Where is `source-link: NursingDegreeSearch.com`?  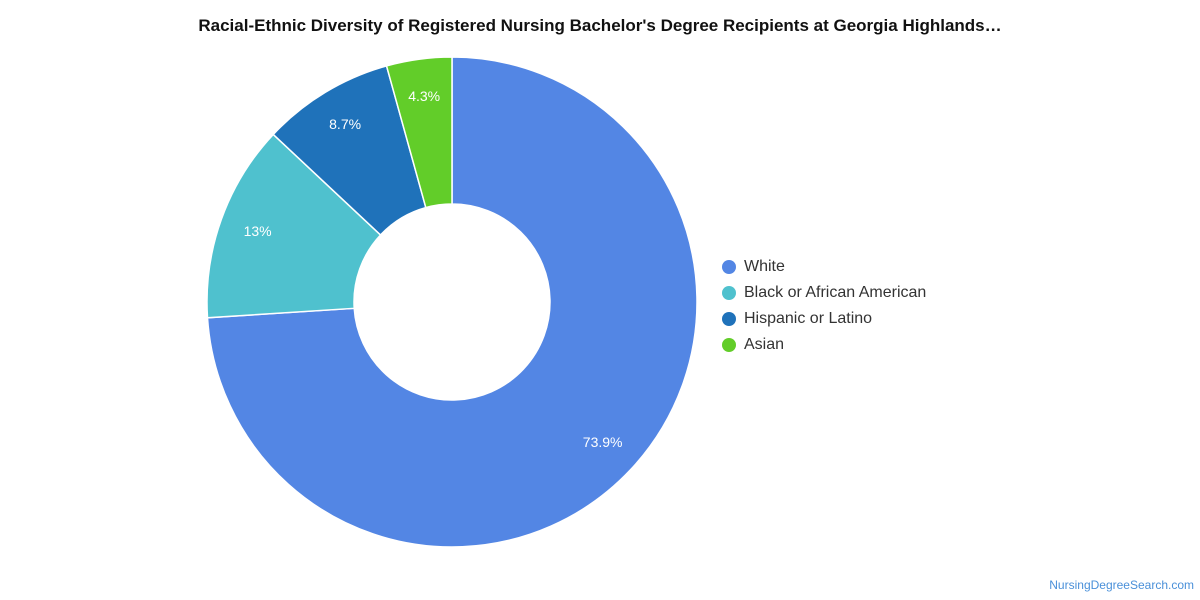 source-link: NursingDegreeSearch.com is located at coordinates (1121, 585).